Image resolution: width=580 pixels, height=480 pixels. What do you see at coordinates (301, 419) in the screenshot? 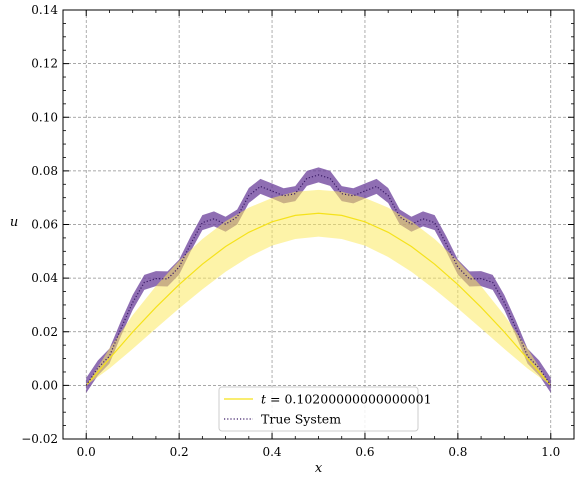
I see `legend-label-true-system: True System` at bounding box center [301, 419].